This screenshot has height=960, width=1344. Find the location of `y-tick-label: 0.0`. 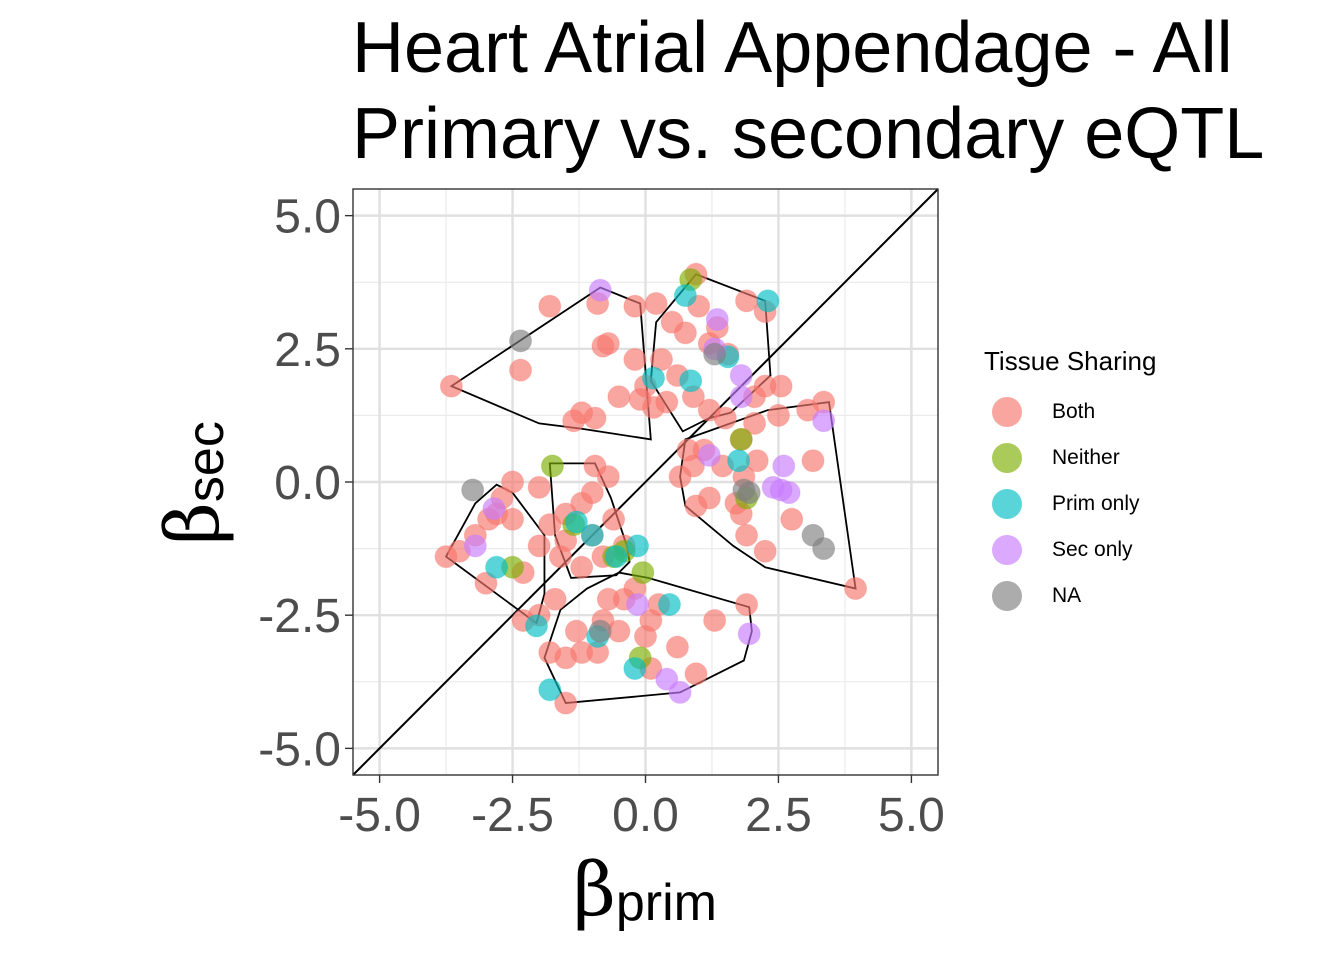

y-tick-label: 0.0 is located at coordinates (307, 483).